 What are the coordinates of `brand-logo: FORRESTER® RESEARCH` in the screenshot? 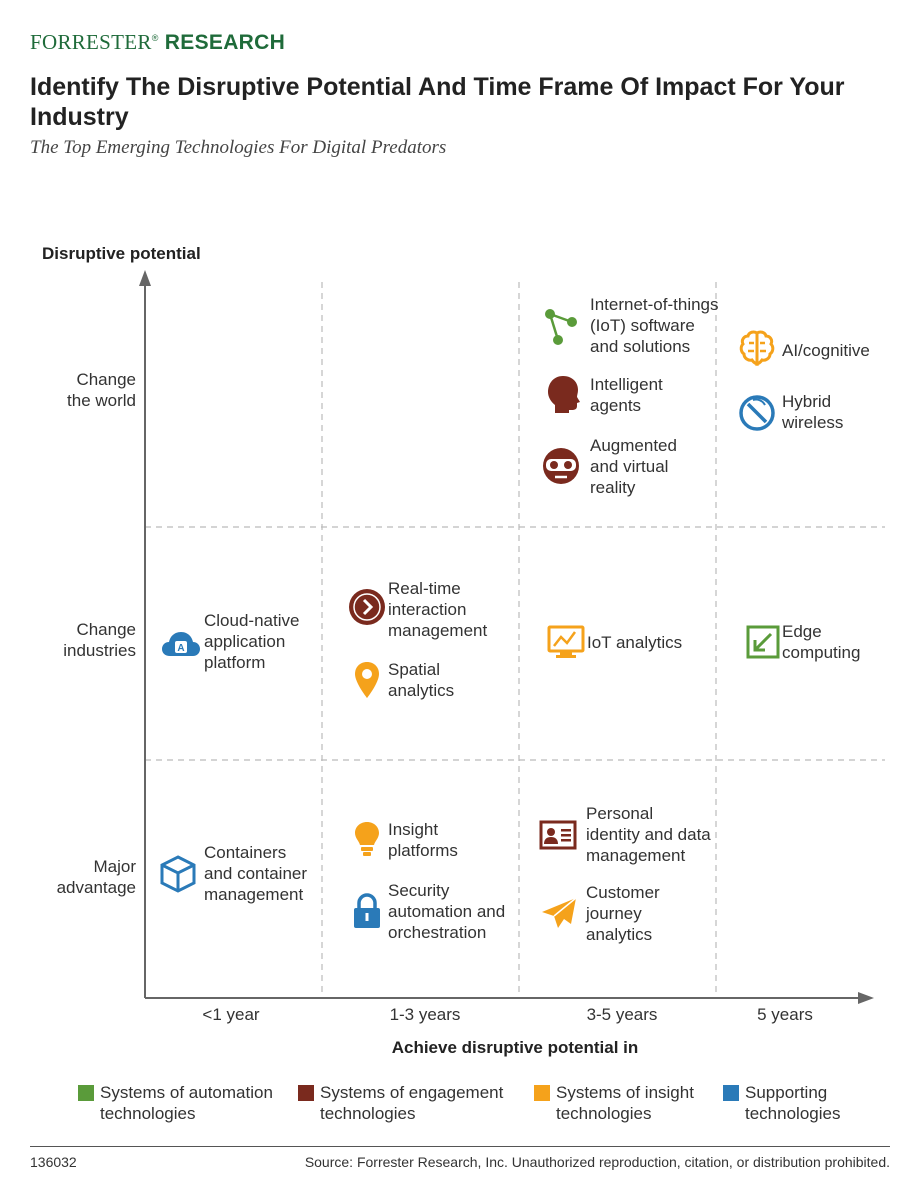 It's located at (158, 42).